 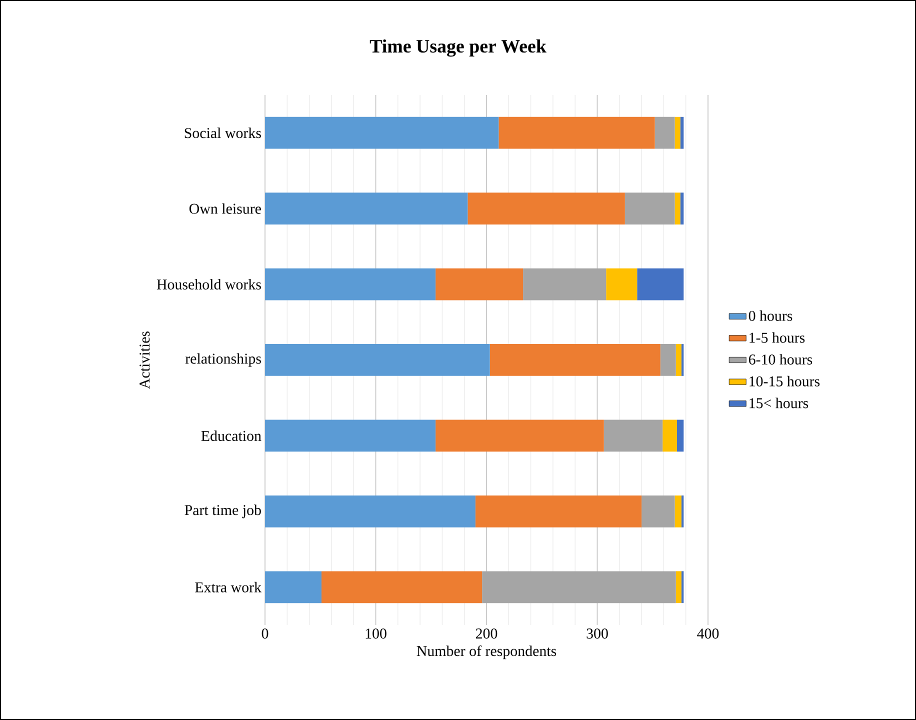 I want to click on y-tick-label: Household works, so click(x=208, y=284).